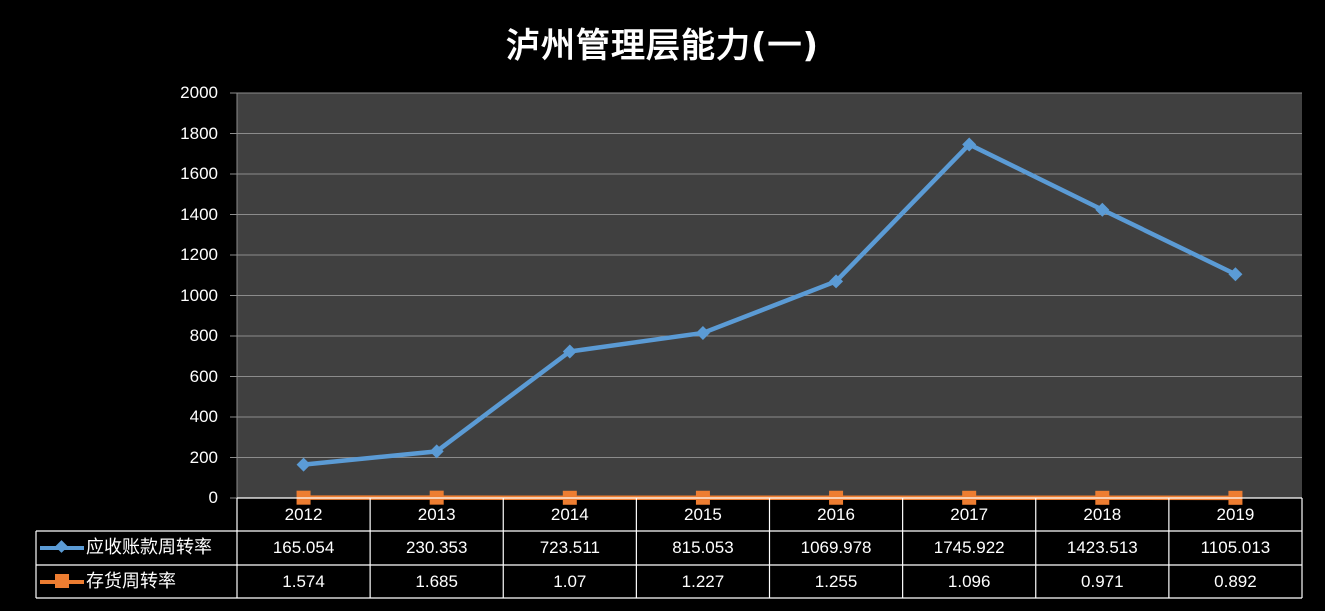 The image size is (1325, 611). I want to click on y-tick-label: 1400, so click(199, 214).